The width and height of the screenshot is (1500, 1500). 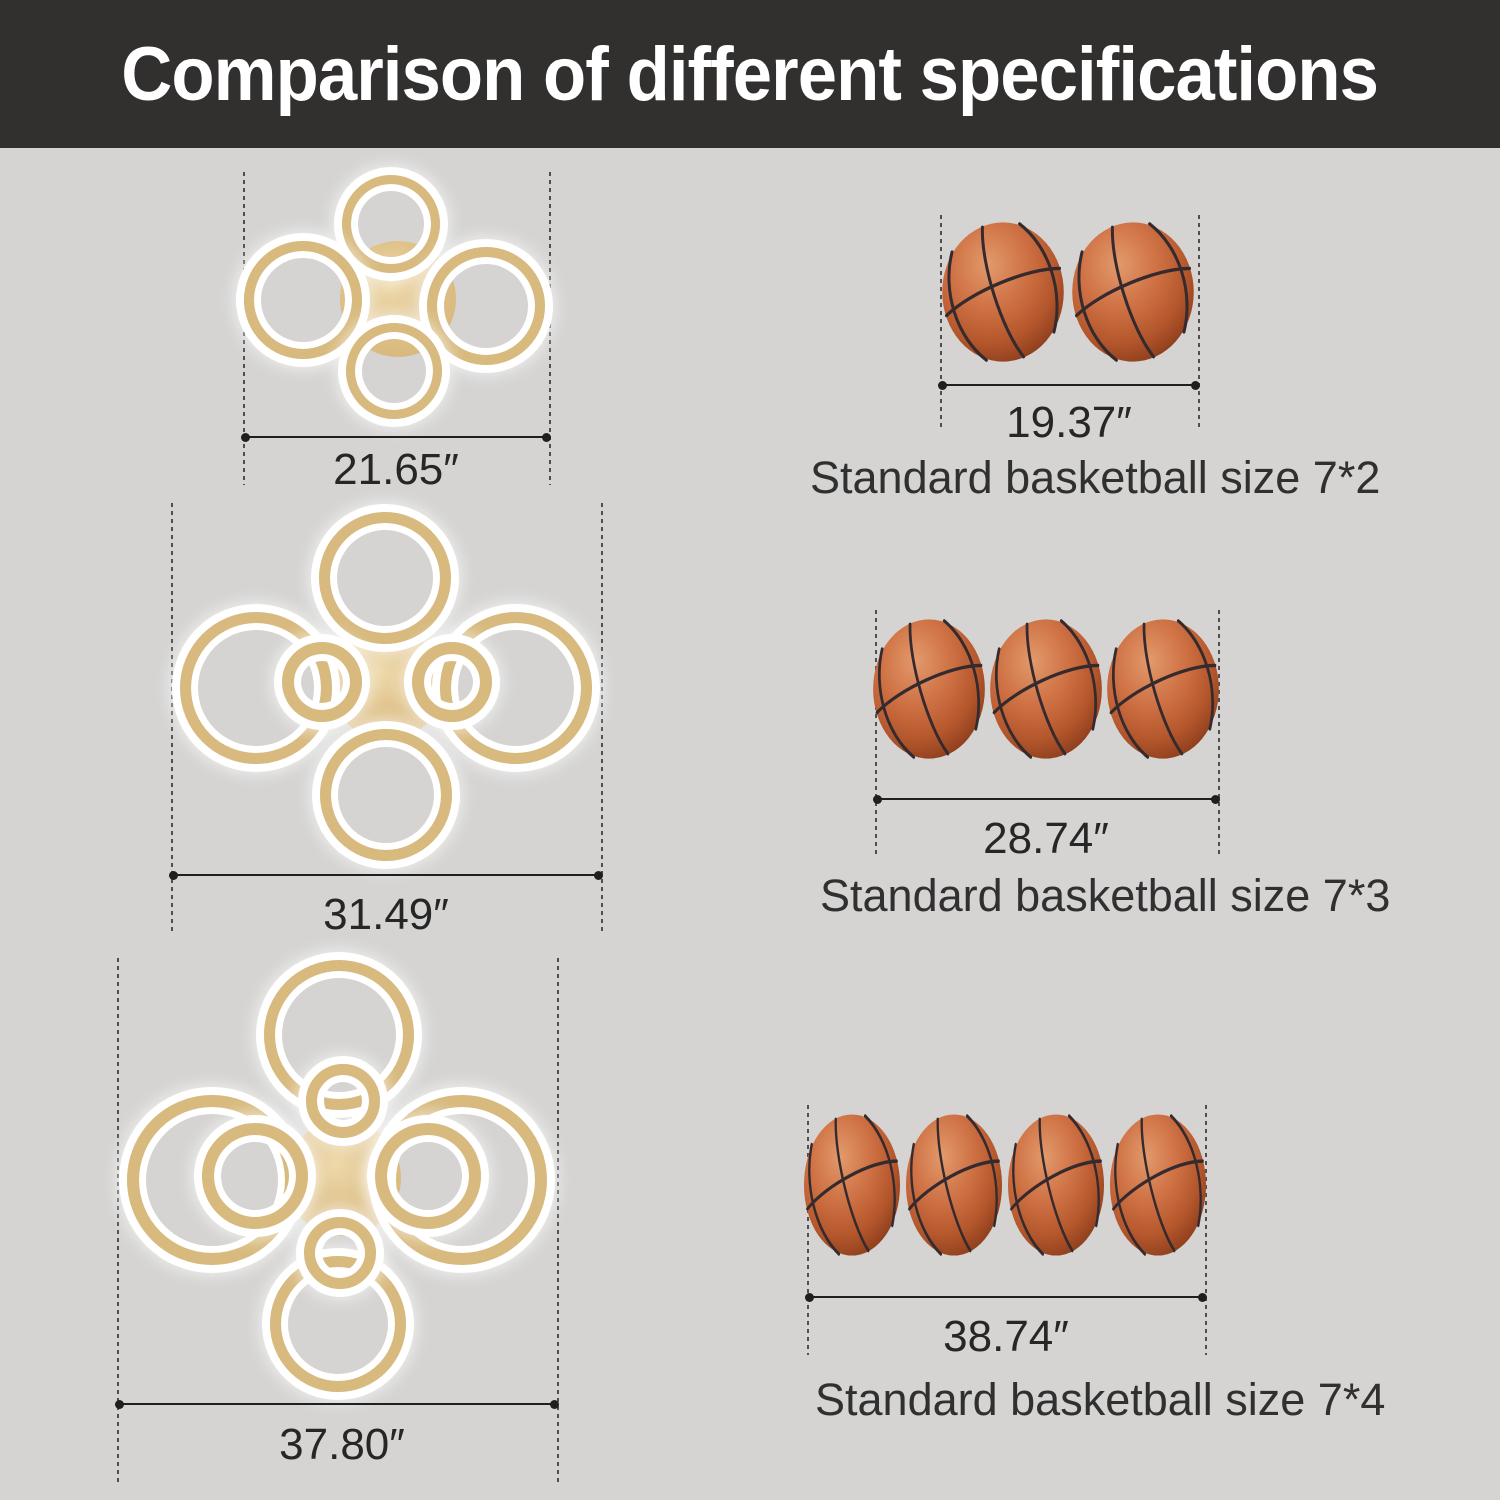 What do you see at coordinates (1046, 838) in the screenshot?
I see `dimension-value: 28.74″` at bounding box center [1046, 838].